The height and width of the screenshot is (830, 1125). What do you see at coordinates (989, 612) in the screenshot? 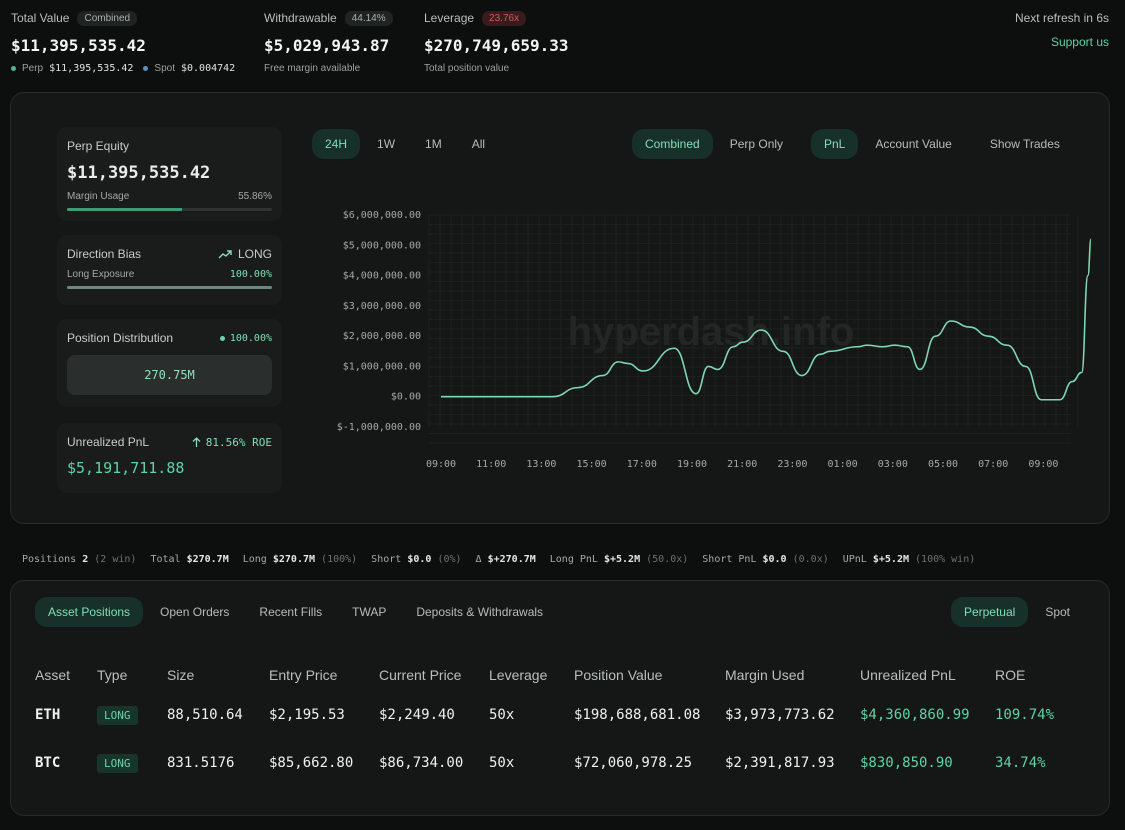
I see `tab-perpetual: Perpetual` at bounding box center [989, 612].